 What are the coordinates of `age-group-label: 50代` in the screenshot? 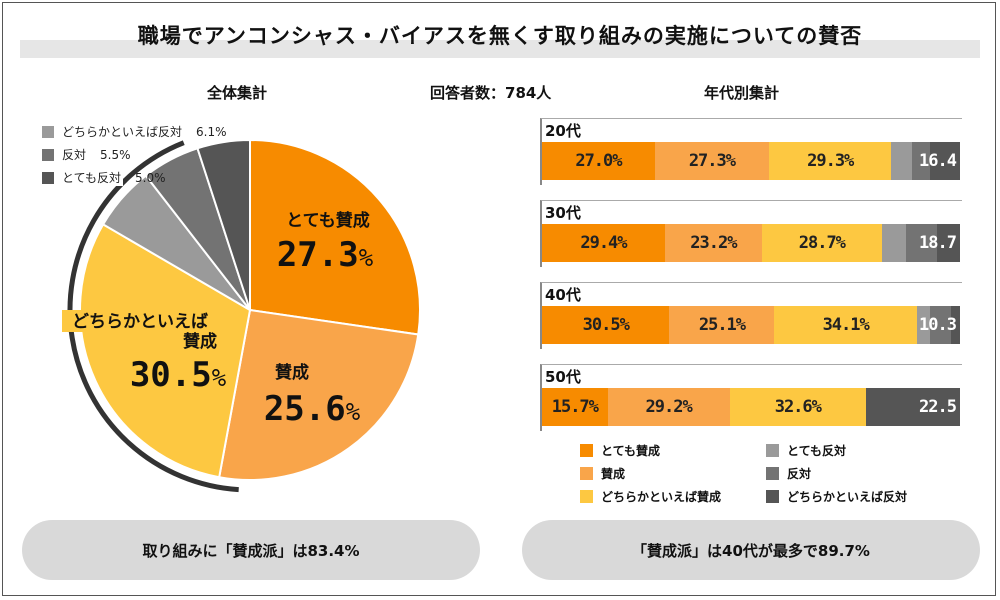 It's located at (563, 377).